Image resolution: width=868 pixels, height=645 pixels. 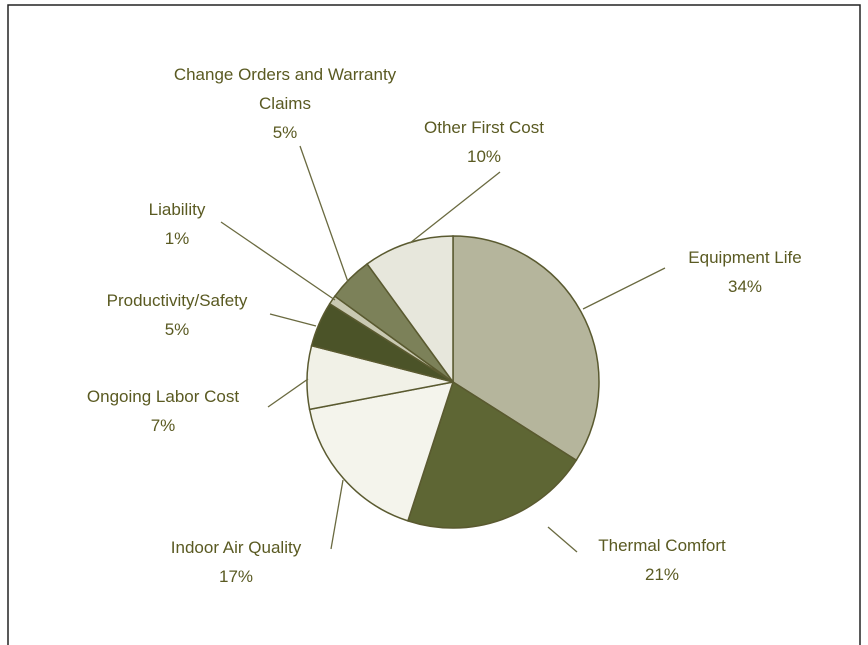 I want to click on value-label: 21%, so click(x=662, y=574).